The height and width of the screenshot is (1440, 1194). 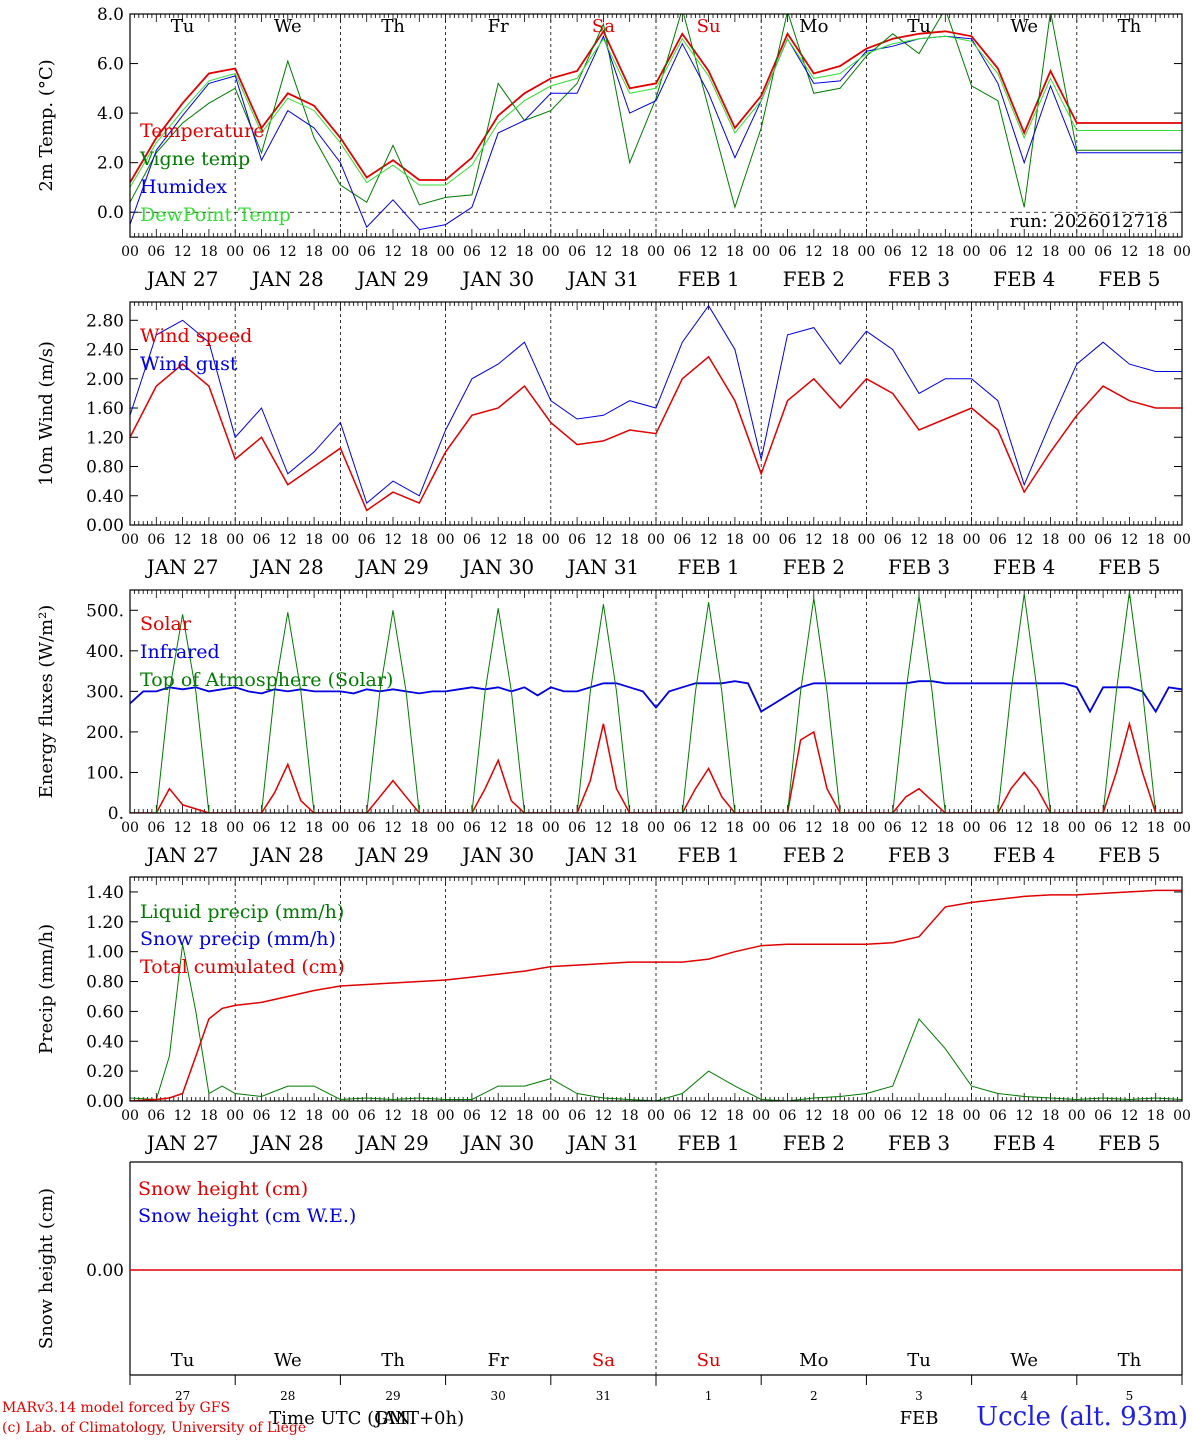 What do you see at coordinates (116, 1408) in the screenshot?
I see `model-credit: MARv3.14 model forced by GFS` at bounding box center [116, 1408].